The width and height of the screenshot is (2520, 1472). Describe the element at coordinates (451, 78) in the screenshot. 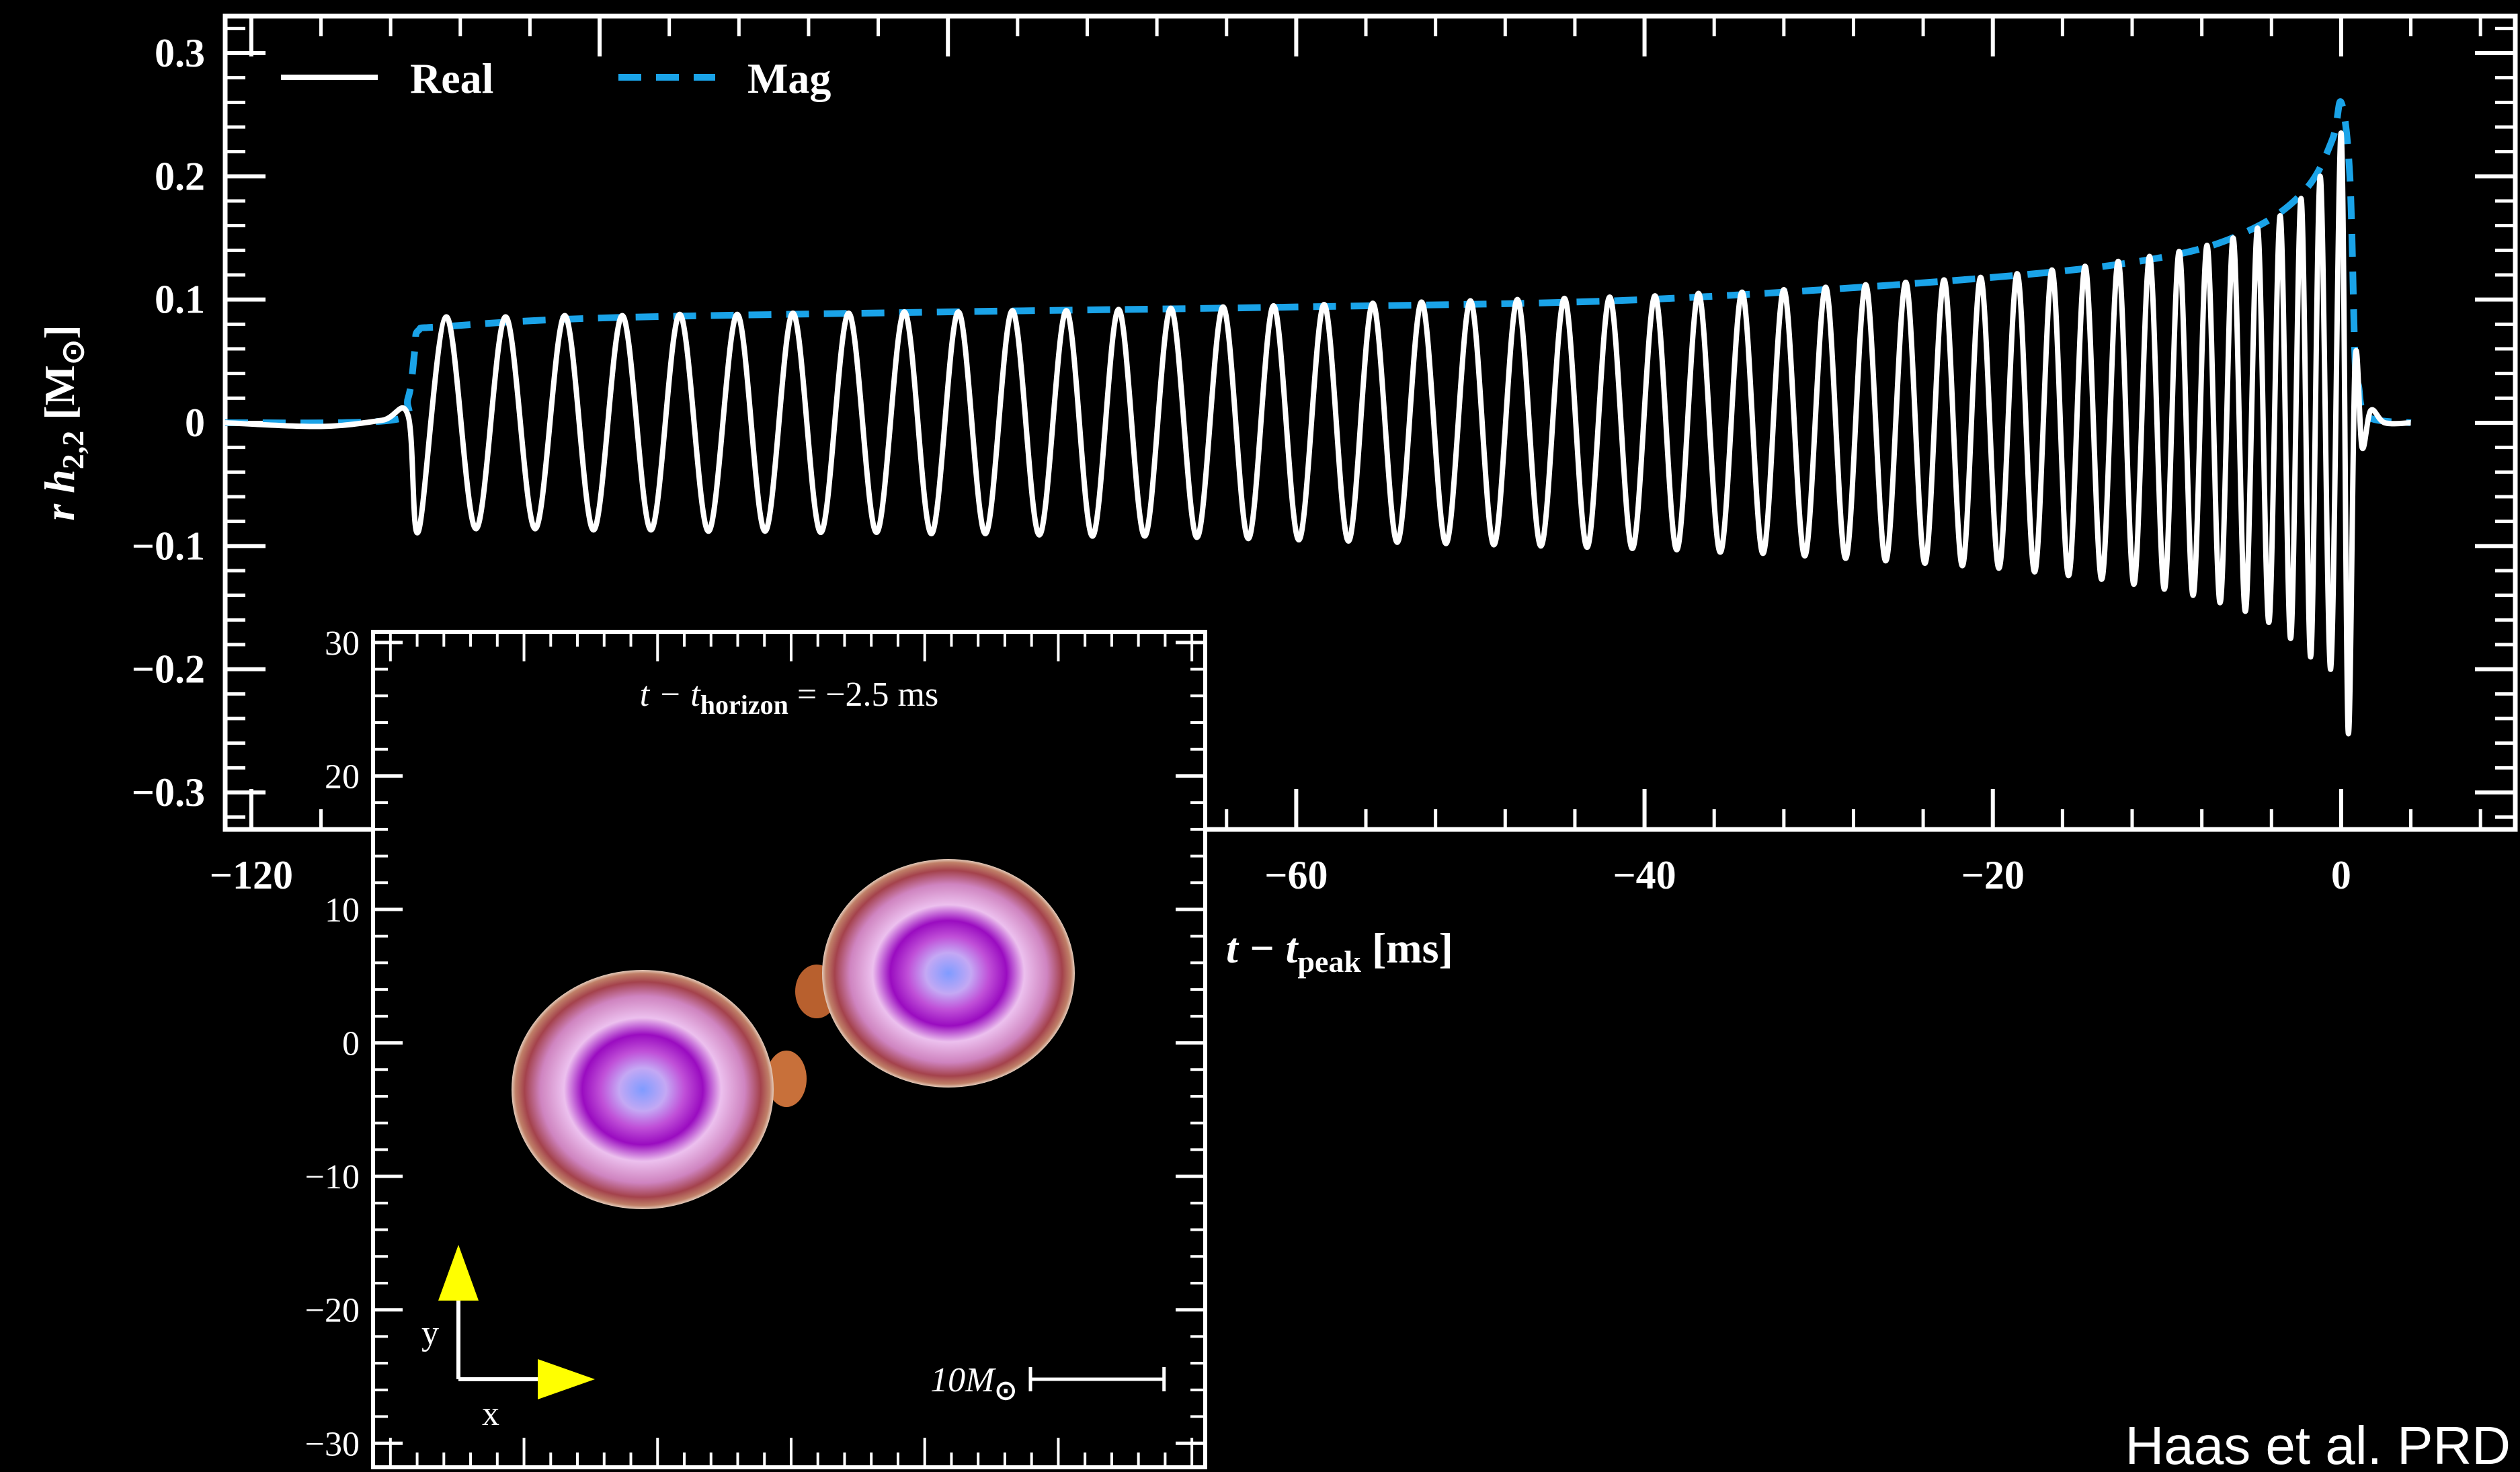

I see `legend-label: Real` at that location.